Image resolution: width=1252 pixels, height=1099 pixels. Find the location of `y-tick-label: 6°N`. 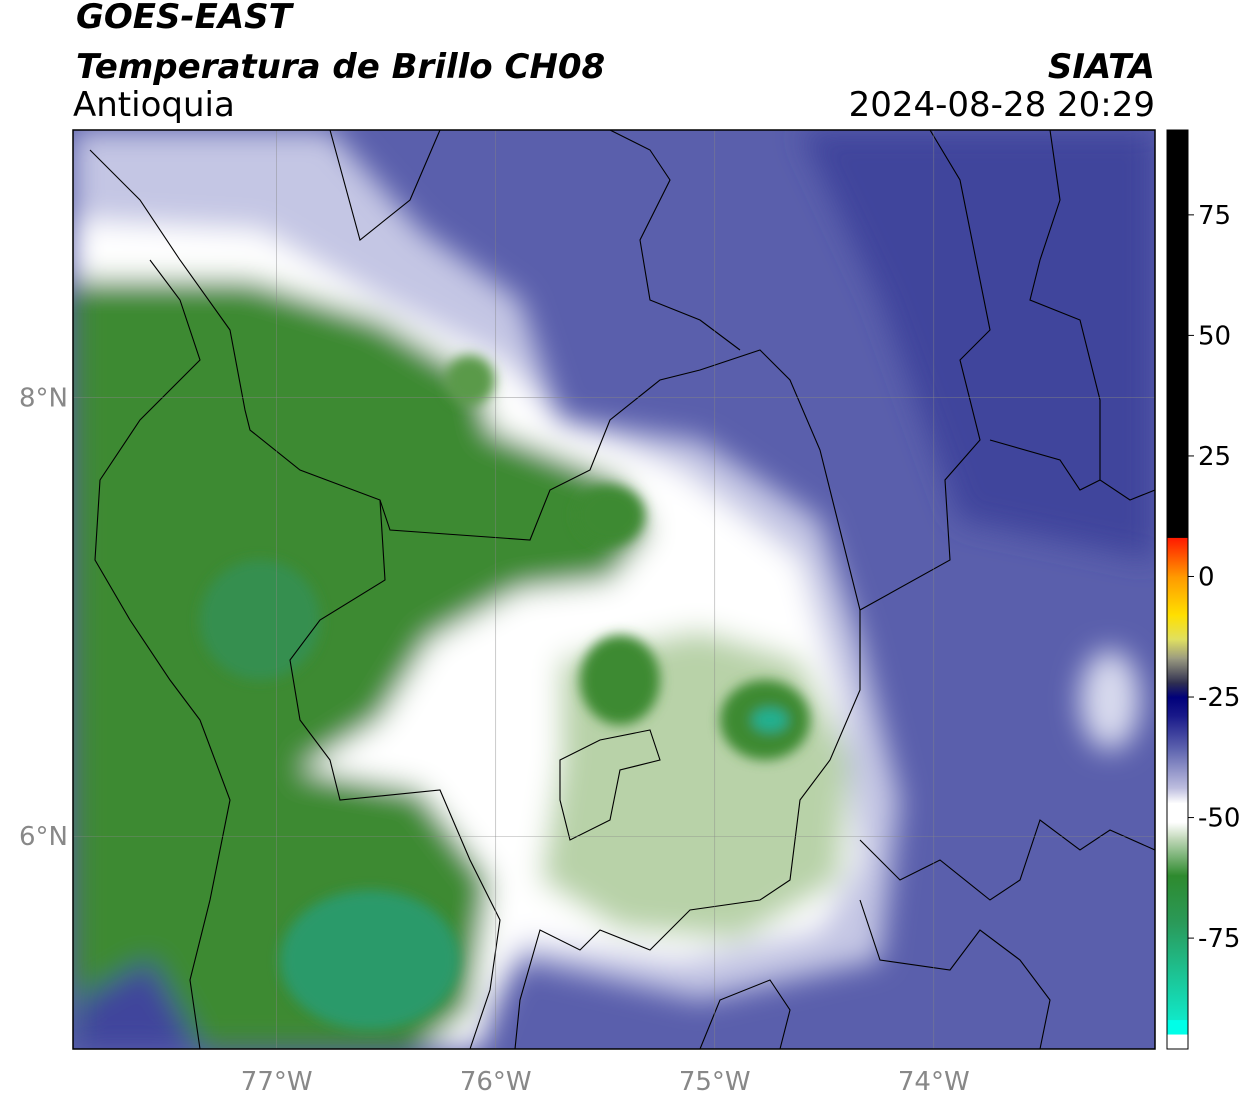

y-tick-label: 6°N is located at coordinates (43, 837).